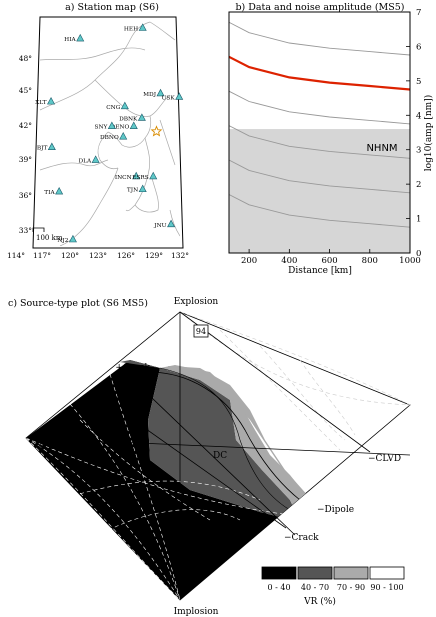 The image size is (436, 617). Describe the element at coordinates (319, 601) in the screenshot. I see `legend-title: VR (%)` at that location.